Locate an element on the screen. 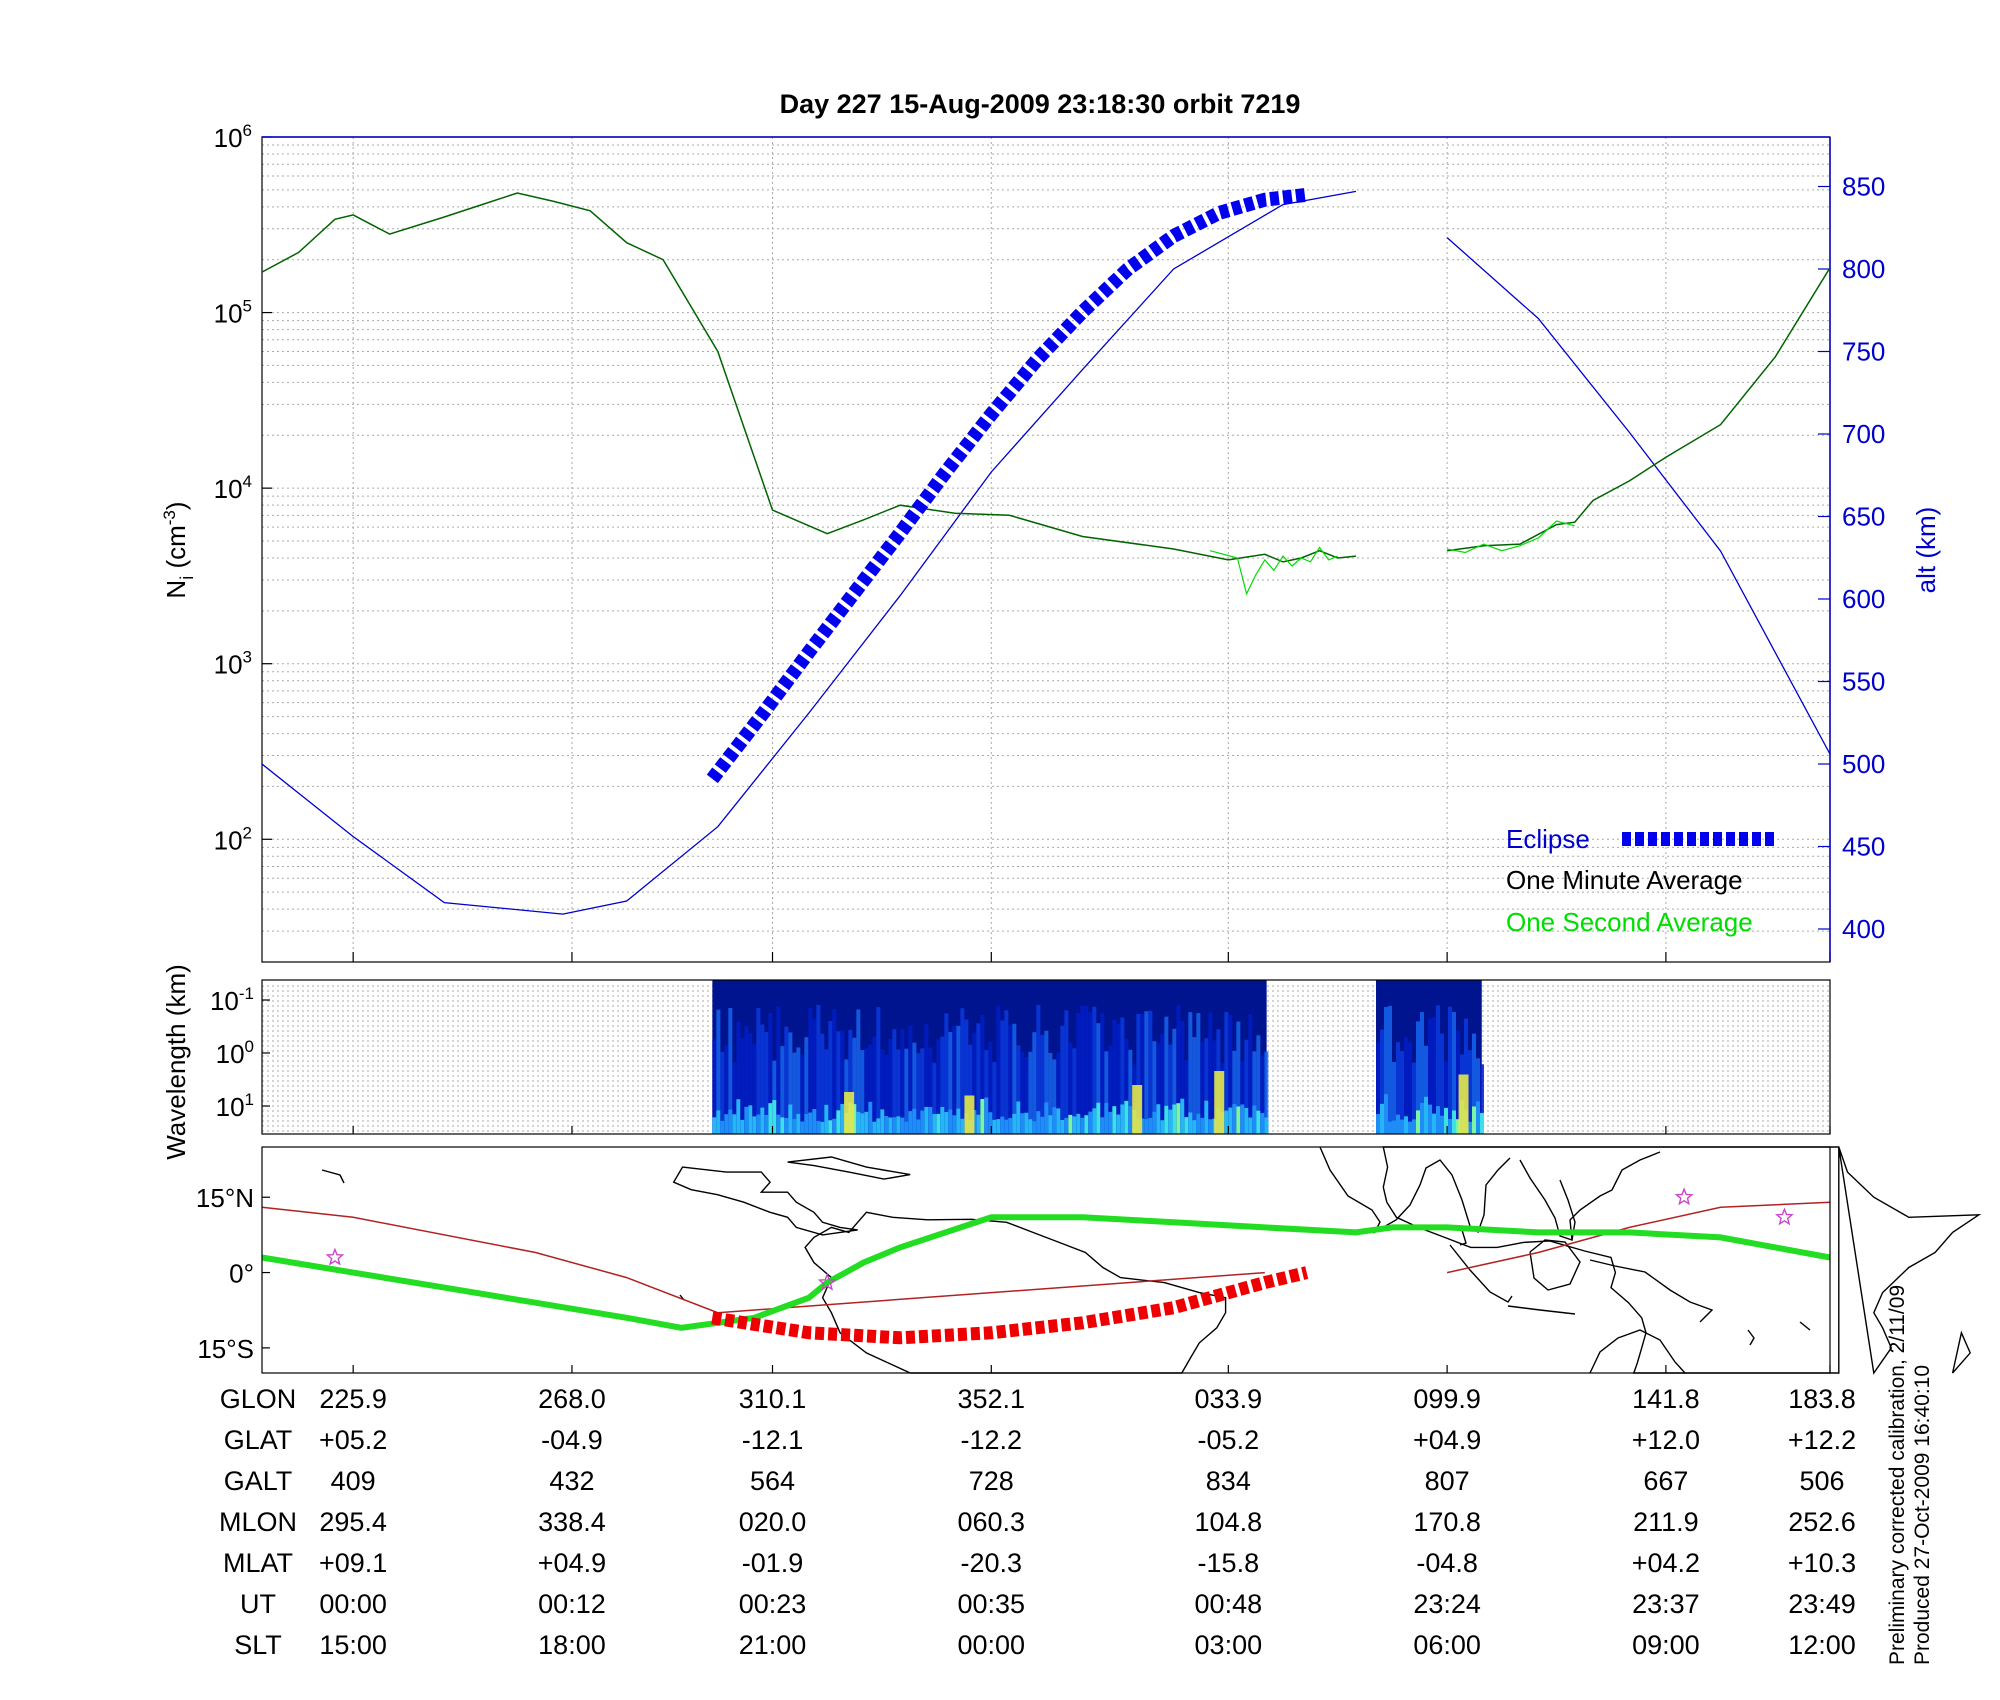 The height and width of the screenshot is (1700, 2000). coast-hawaii is located at coordinates (333, 1176).